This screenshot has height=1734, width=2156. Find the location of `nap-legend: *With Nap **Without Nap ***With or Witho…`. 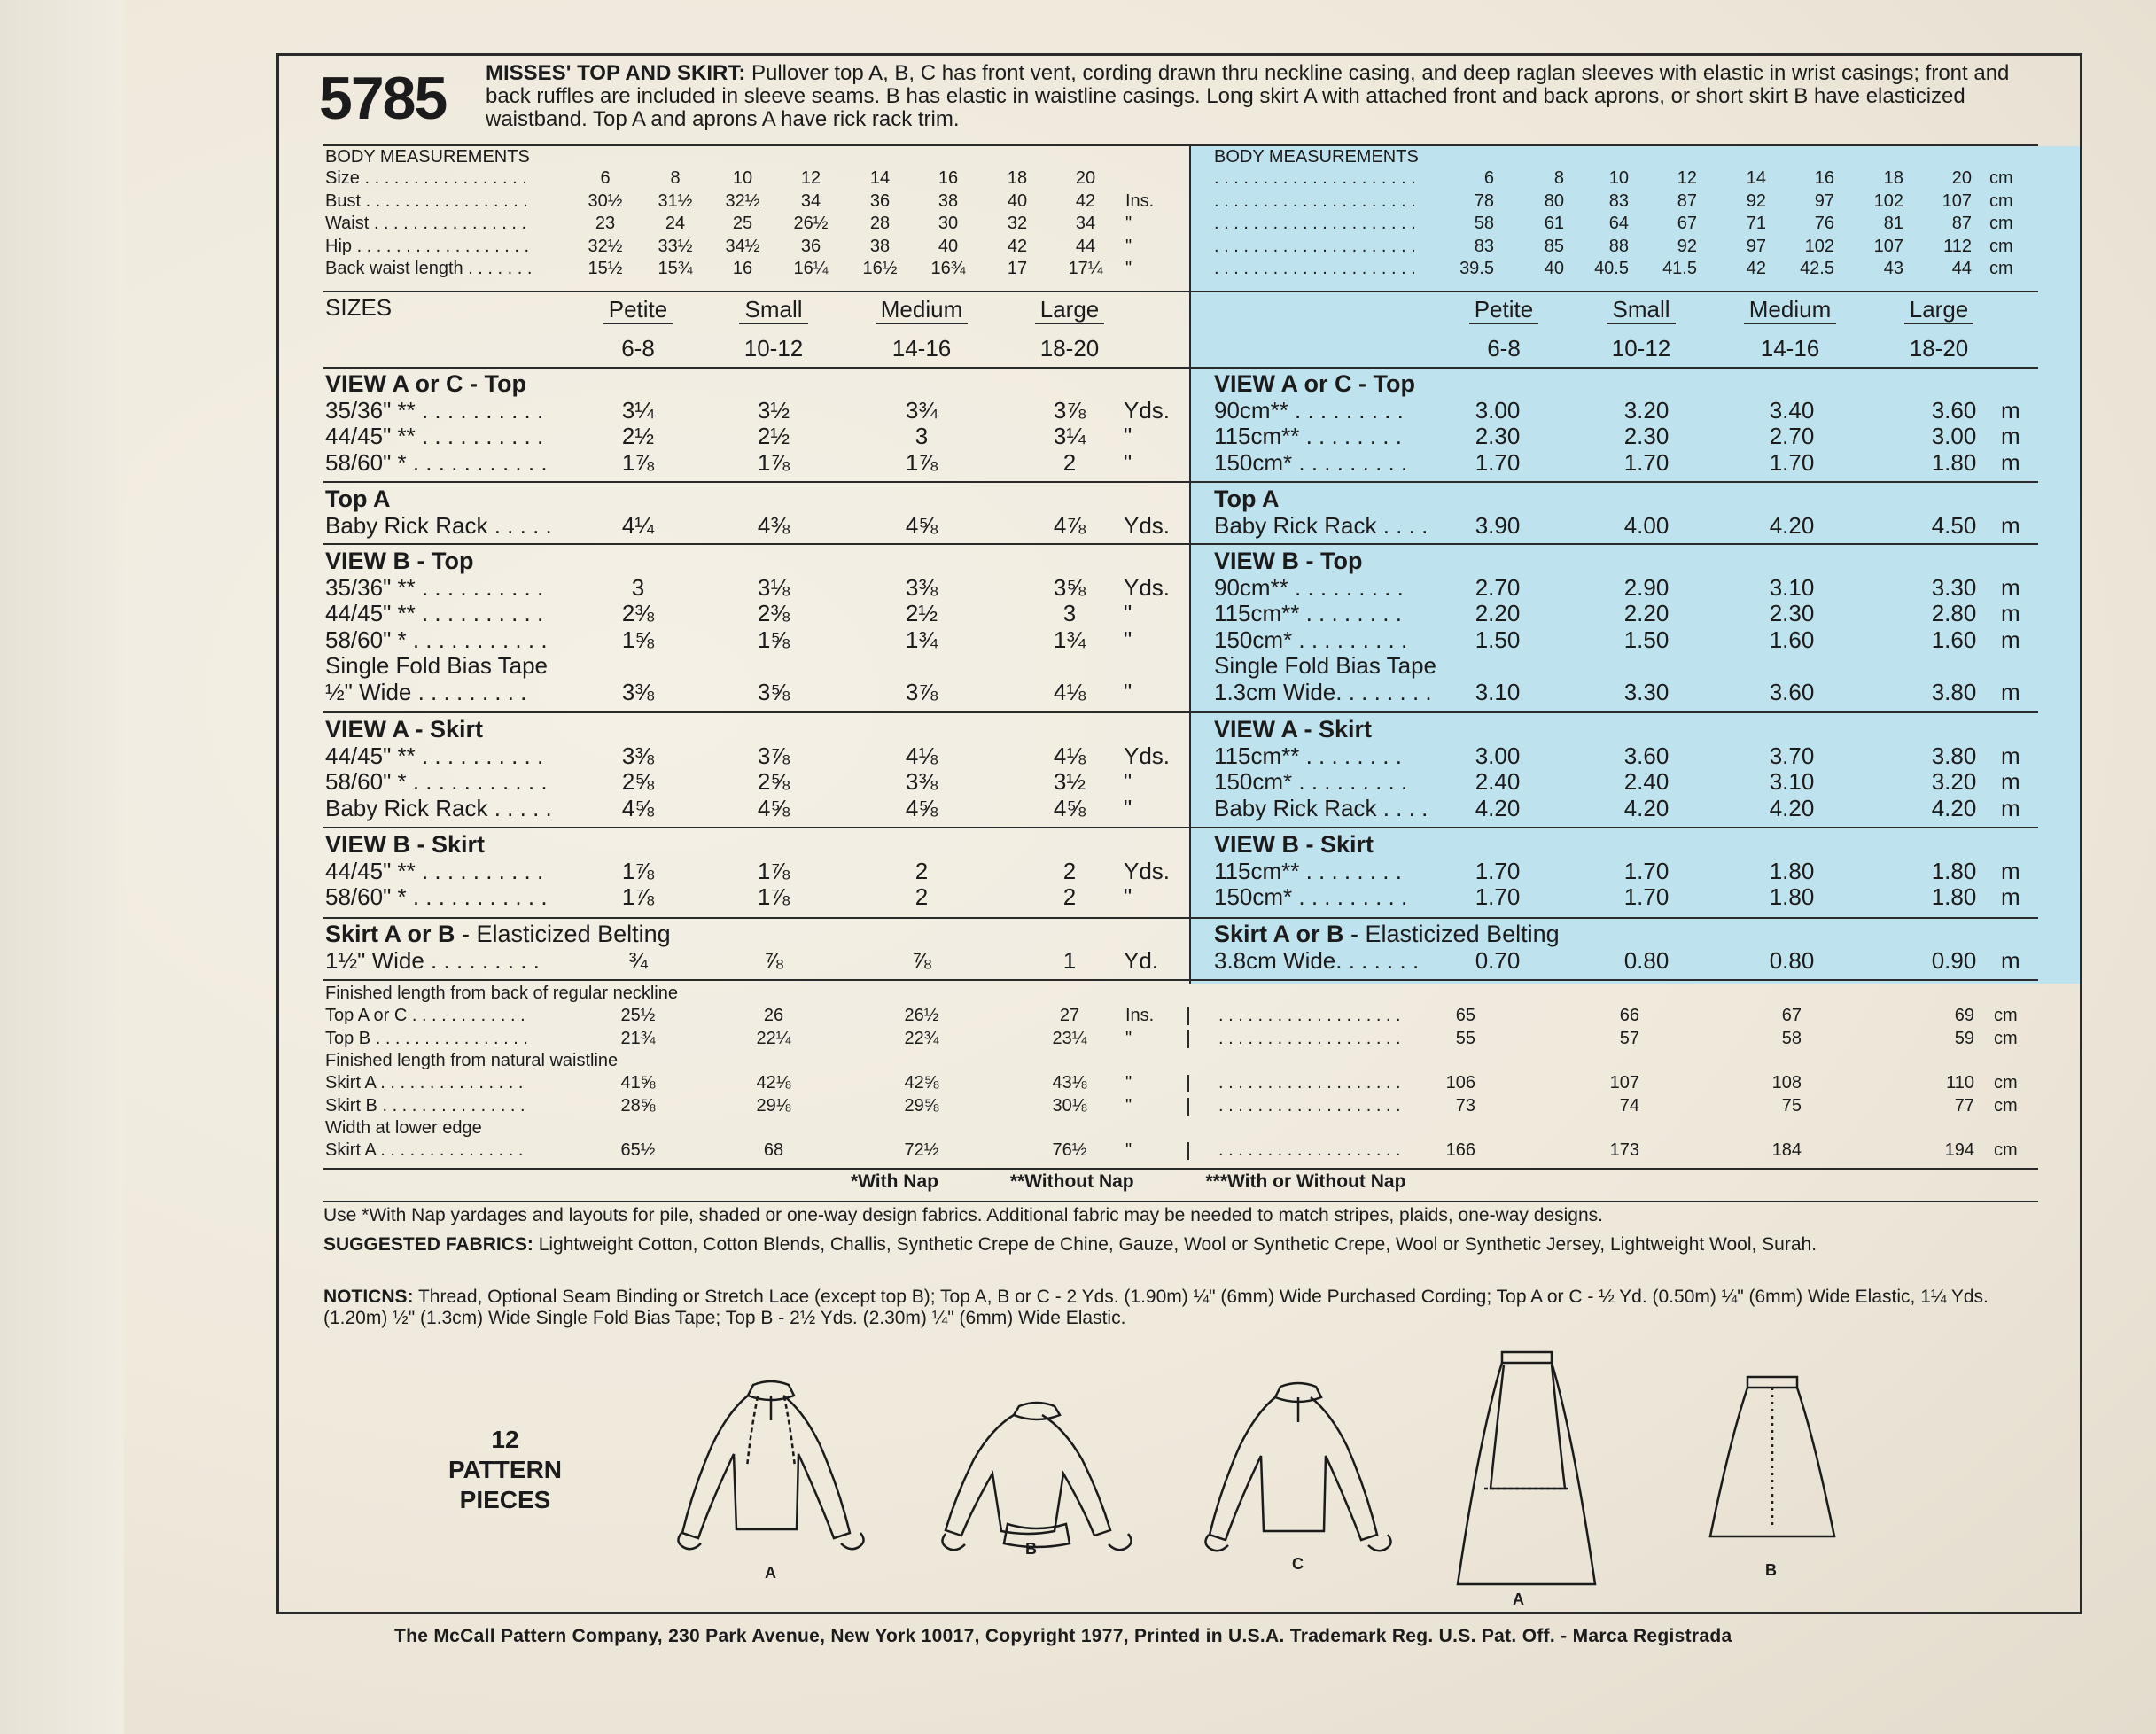

nap-legend: *With Nap **Without Nap ***With or Witho… is located at coordinates (1161, 1182).